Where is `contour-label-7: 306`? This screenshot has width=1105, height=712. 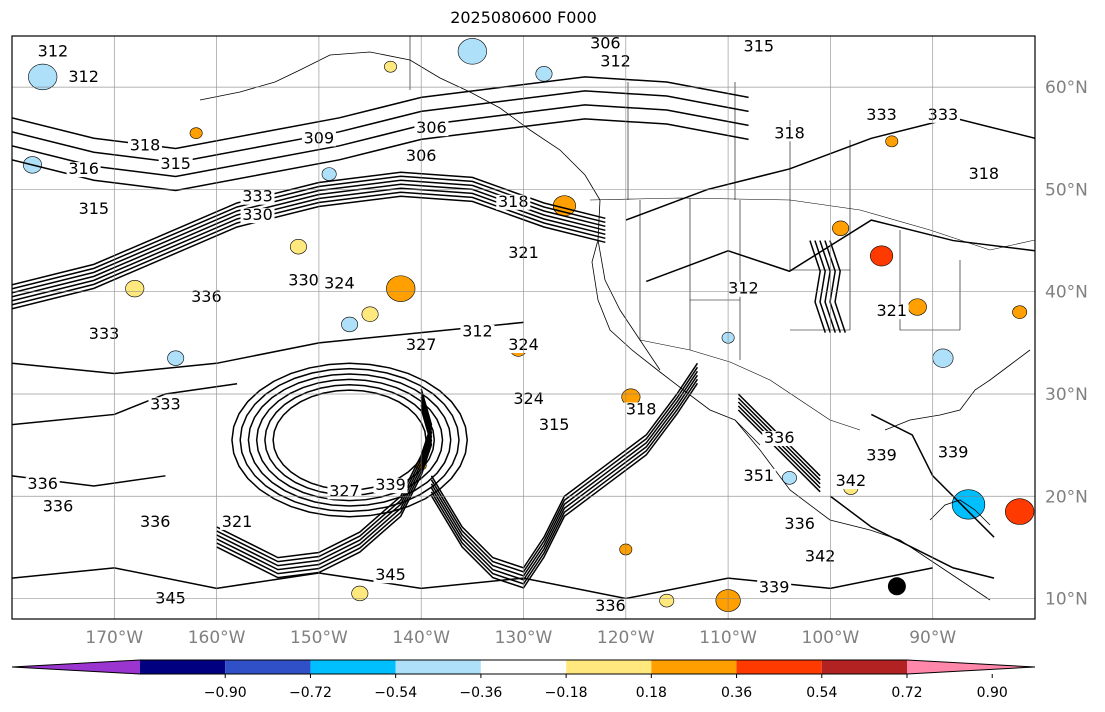 contour-label-7: 306 is located at coordinates (431, 127).